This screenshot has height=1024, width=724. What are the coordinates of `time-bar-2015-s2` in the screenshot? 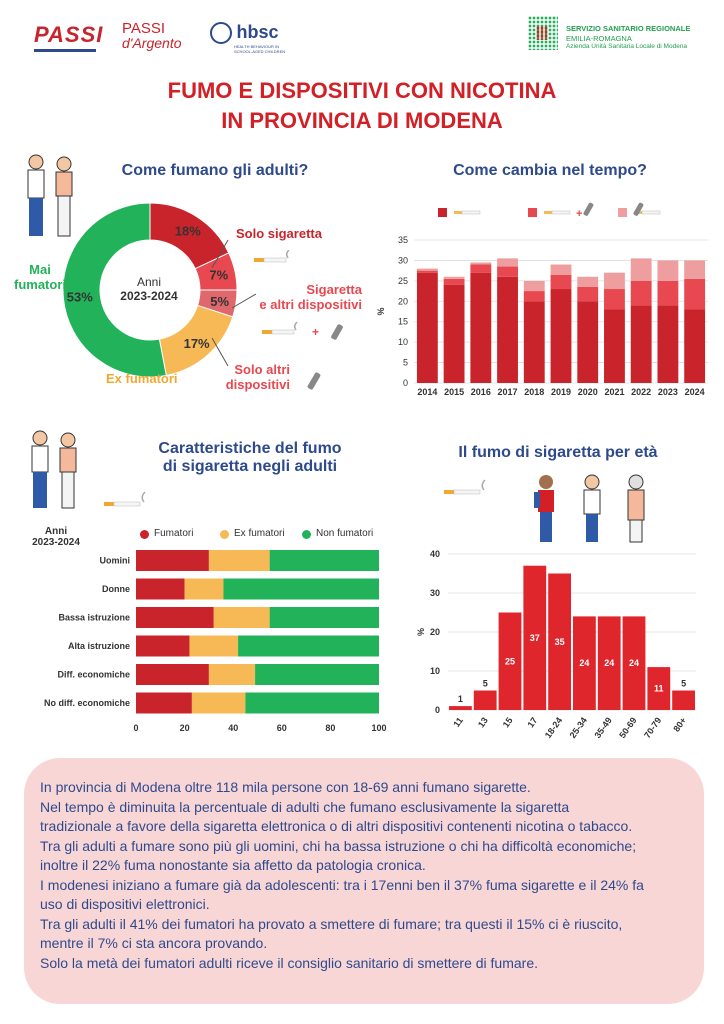 It's located at (454, 277).